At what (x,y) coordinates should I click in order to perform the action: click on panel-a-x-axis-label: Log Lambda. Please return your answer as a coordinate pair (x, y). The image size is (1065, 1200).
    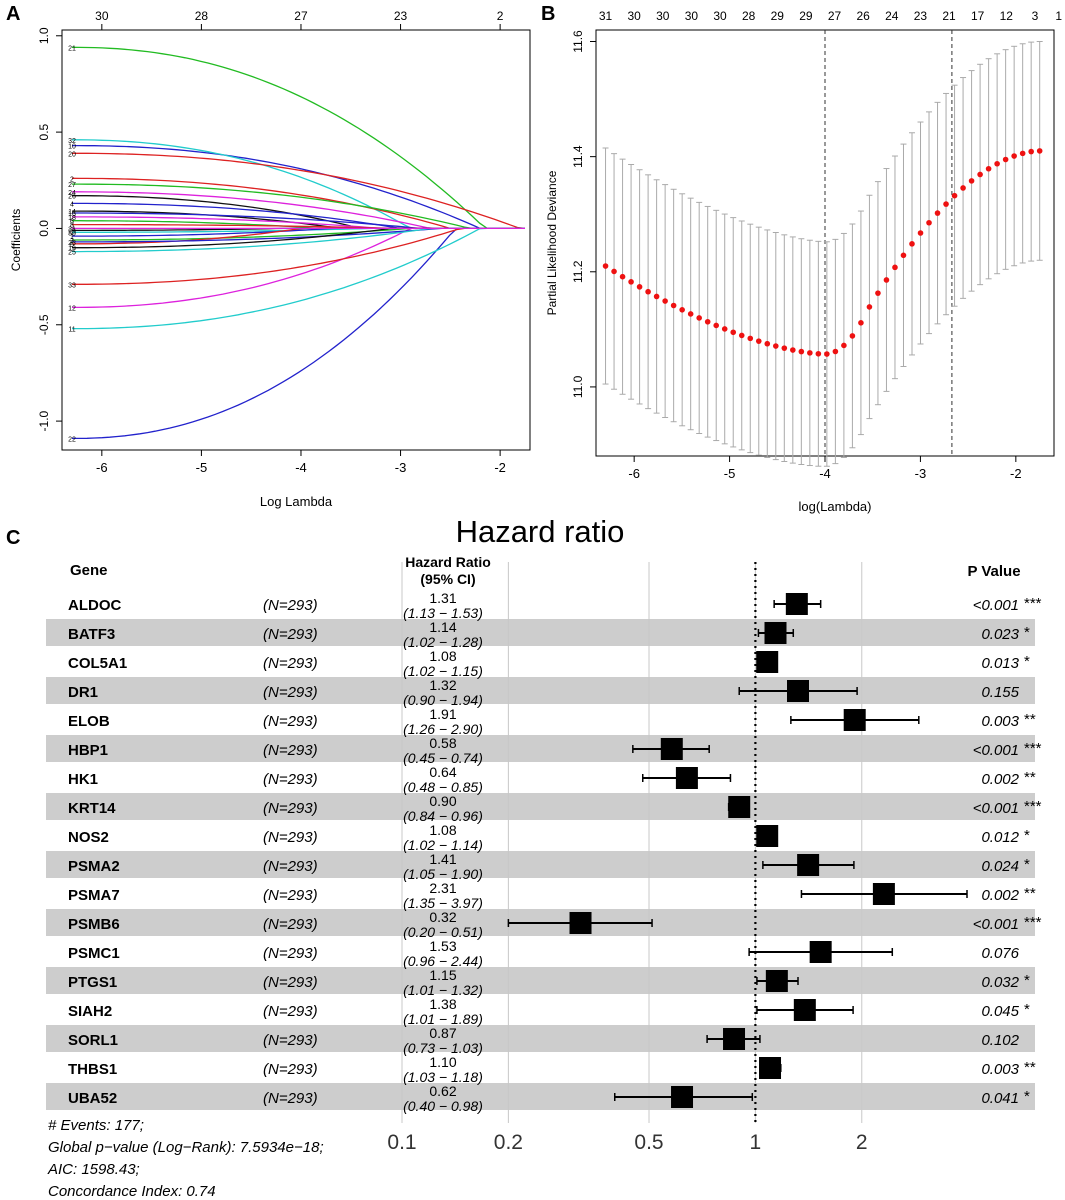
    Looking at the image, I should click on (296, 501).